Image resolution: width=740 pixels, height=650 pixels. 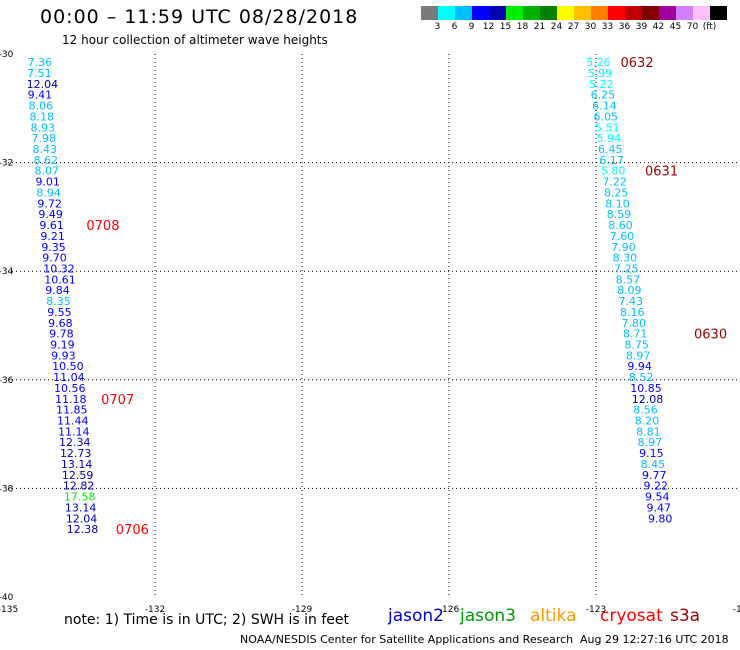 What do you see at coordinates (646, 388) in the screenshot?
I see `wave-height-value: 10.85` at bounding box center [646, 388].